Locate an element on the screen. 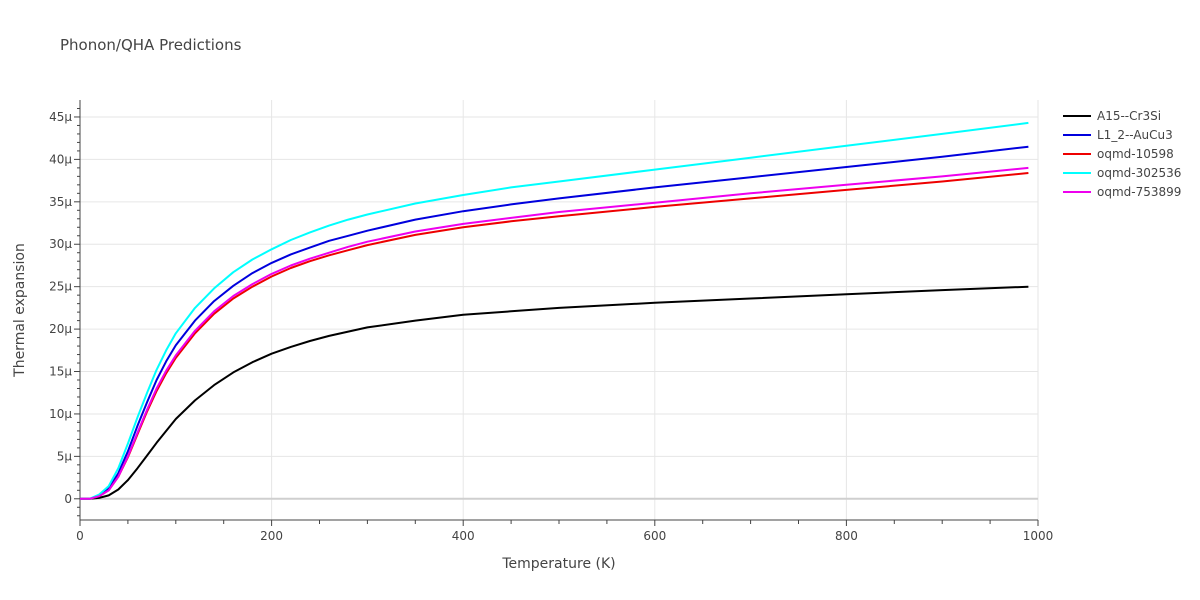 This screenshot has height=600, width=1200. x-tick-label: 800 is located at coordinates (846, 536).